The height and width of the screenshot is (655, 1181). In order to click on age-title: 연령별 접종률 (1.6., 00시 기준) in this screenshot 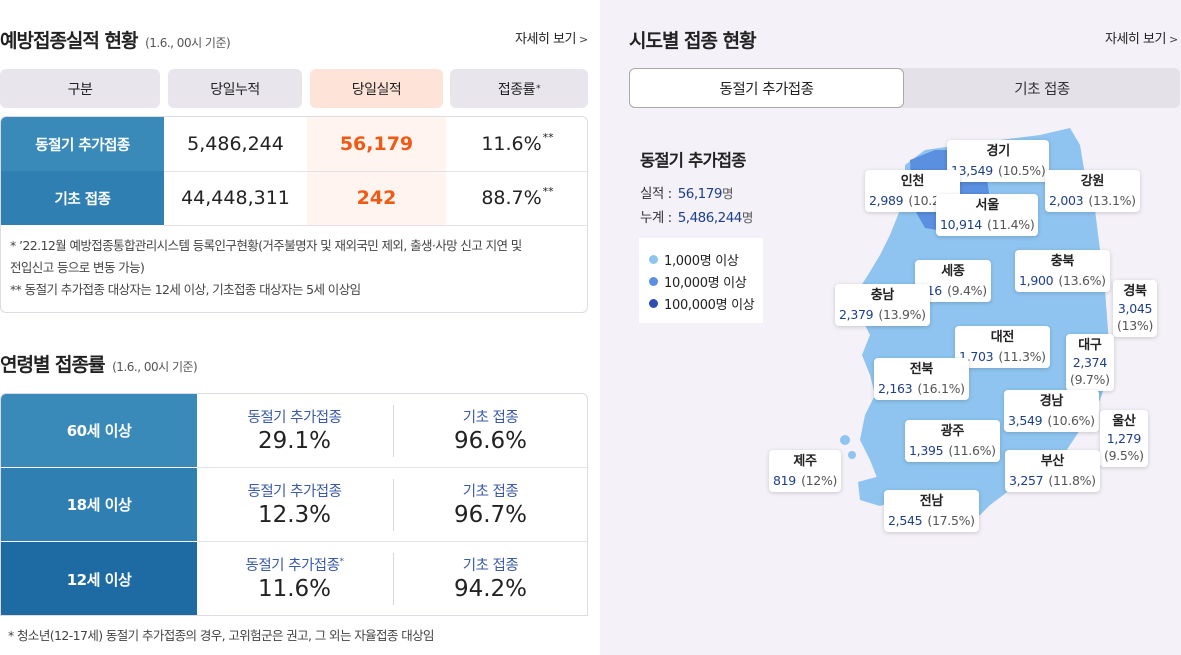, I will do `click(99, 365)`.